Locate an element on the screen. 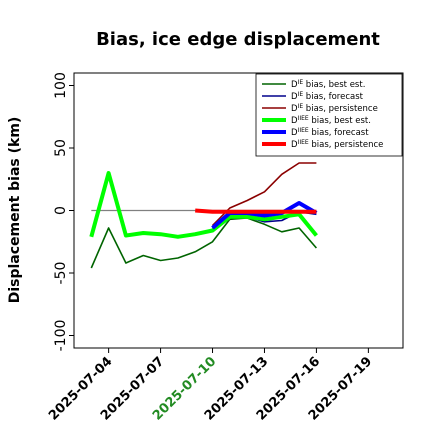 This screenshot has height=440, width=440. y-tick-label: 50 is located at coordinates (61, 148).